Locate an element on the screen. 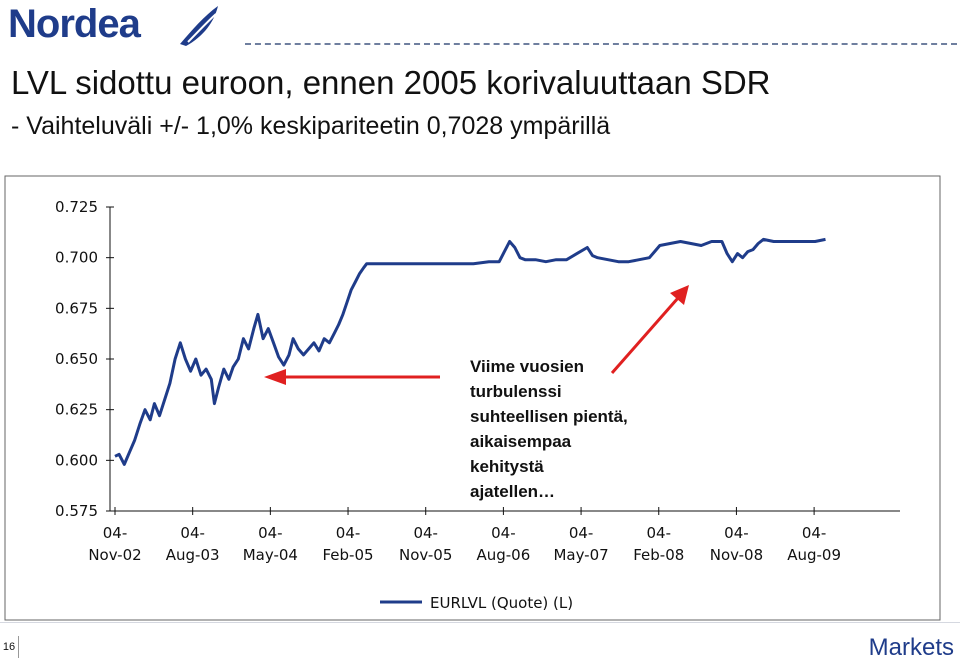  arrow-left-head is located at coordinates (275, 377).